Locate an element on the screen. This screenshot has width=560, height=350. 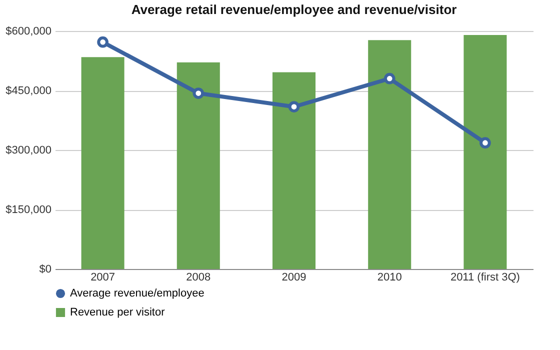
y-tick-label: $450,000 is located at coordinates (29, 91).